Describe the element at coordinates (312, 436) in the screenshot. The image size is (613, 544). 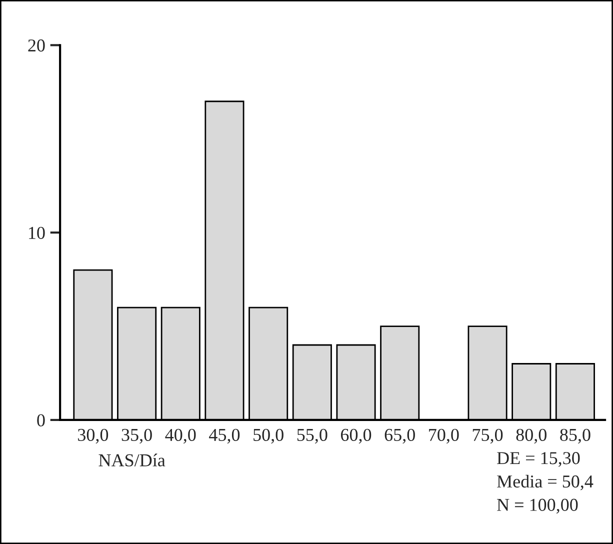
I see `x-tick-label: 55,0` at that location.